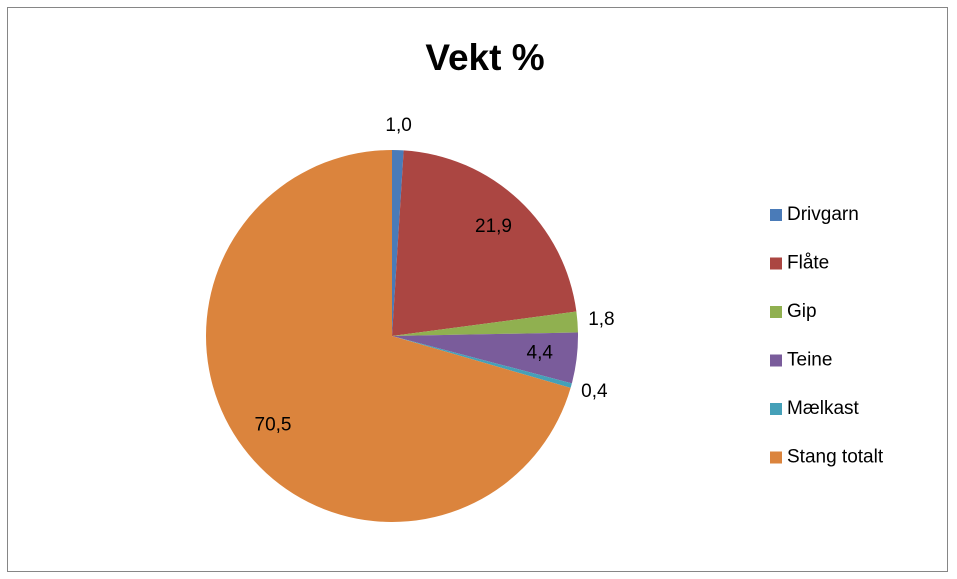  Describe the element at coordinates (594, 391) in the screenshot. I see `data-label: 0,4` at that location.